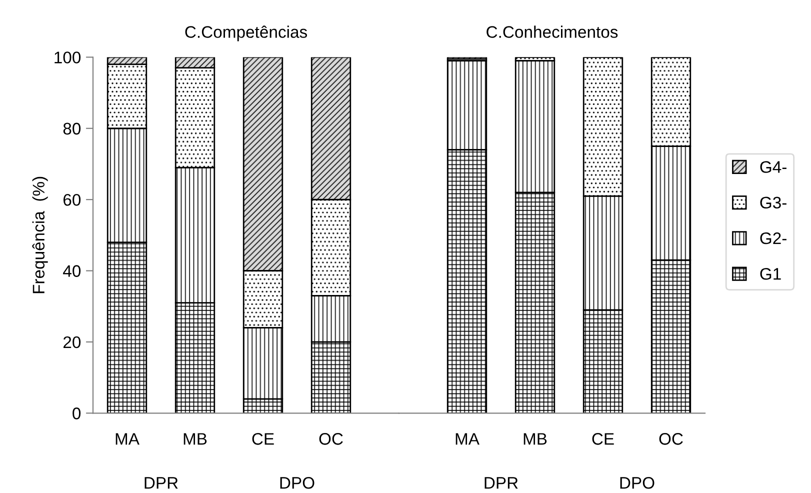 The image size is (811, 493). What do you see at coordinates (773, 202) in the screenshot?
I see `legend-label: G3-` at bounding box center [773, 202].